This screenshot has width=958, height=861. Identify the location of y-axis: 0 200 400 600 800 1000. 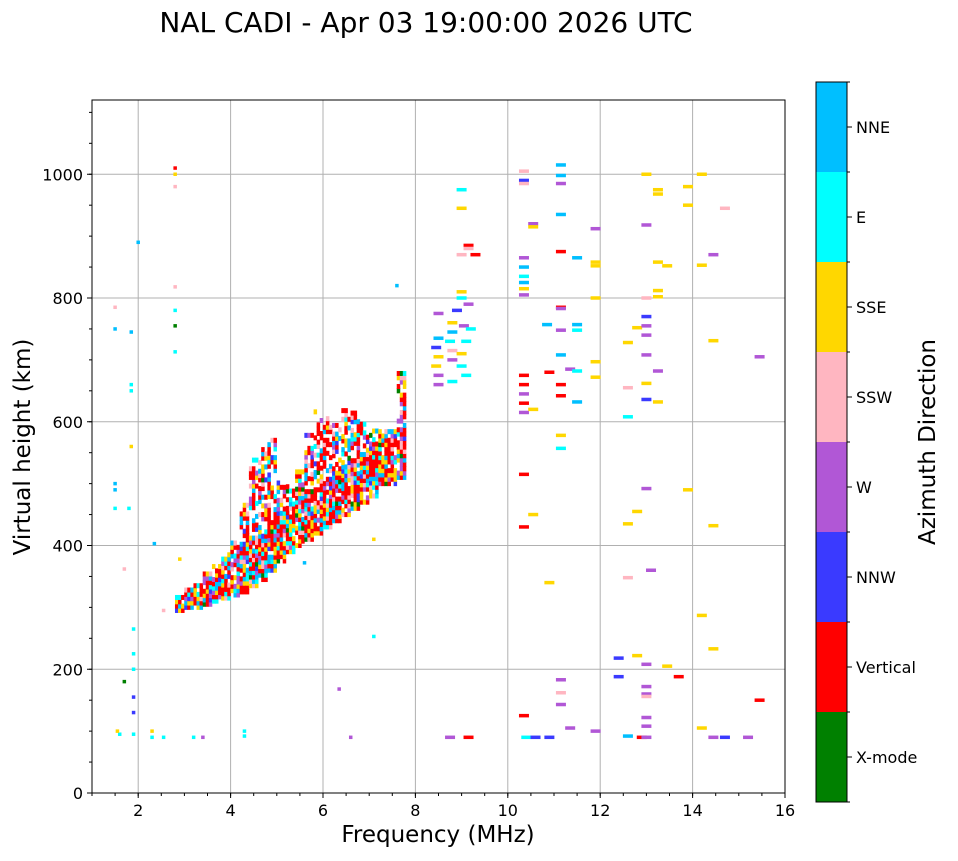
(67, 457).